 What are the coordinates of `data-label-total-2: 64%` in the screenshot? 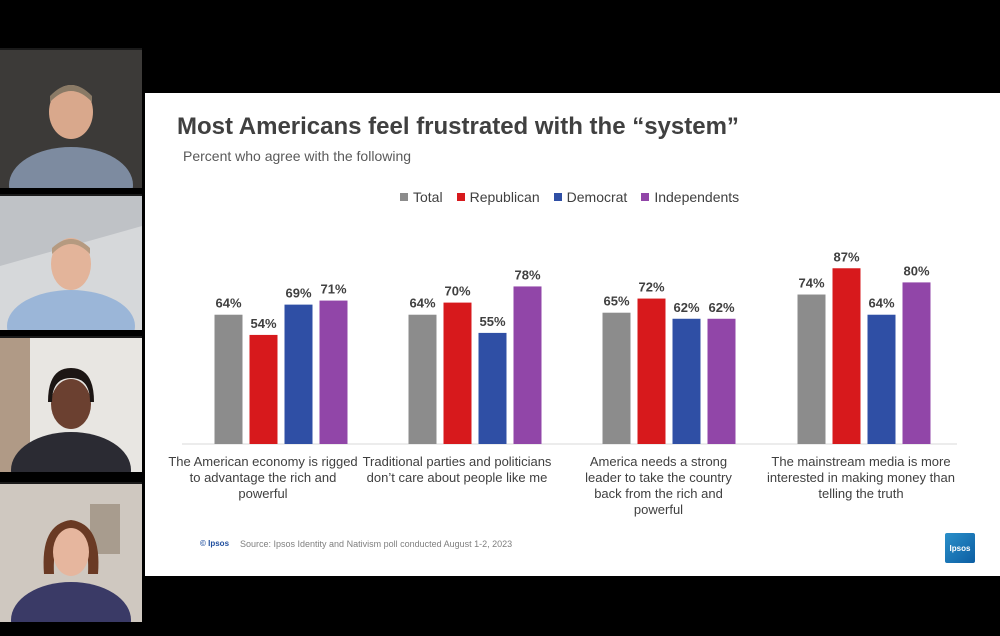 It's located at (422, 303).